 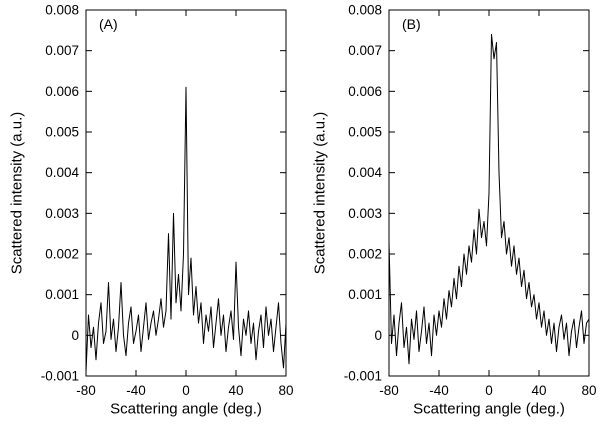 What do you see at coordinates (108, 24) in the screenshot?
I see `panel-label-a: (A)` at bounding box center [108, 24].